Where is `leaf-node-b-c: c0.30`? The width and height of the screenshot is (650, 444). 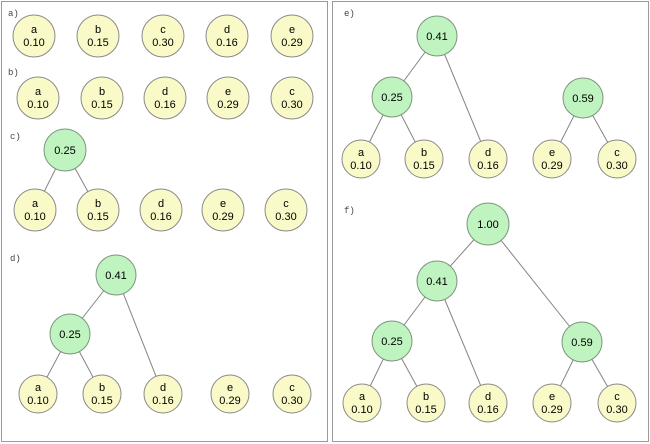 leaf-node-b-c: c0.30 is located at coordinates (292, 98).